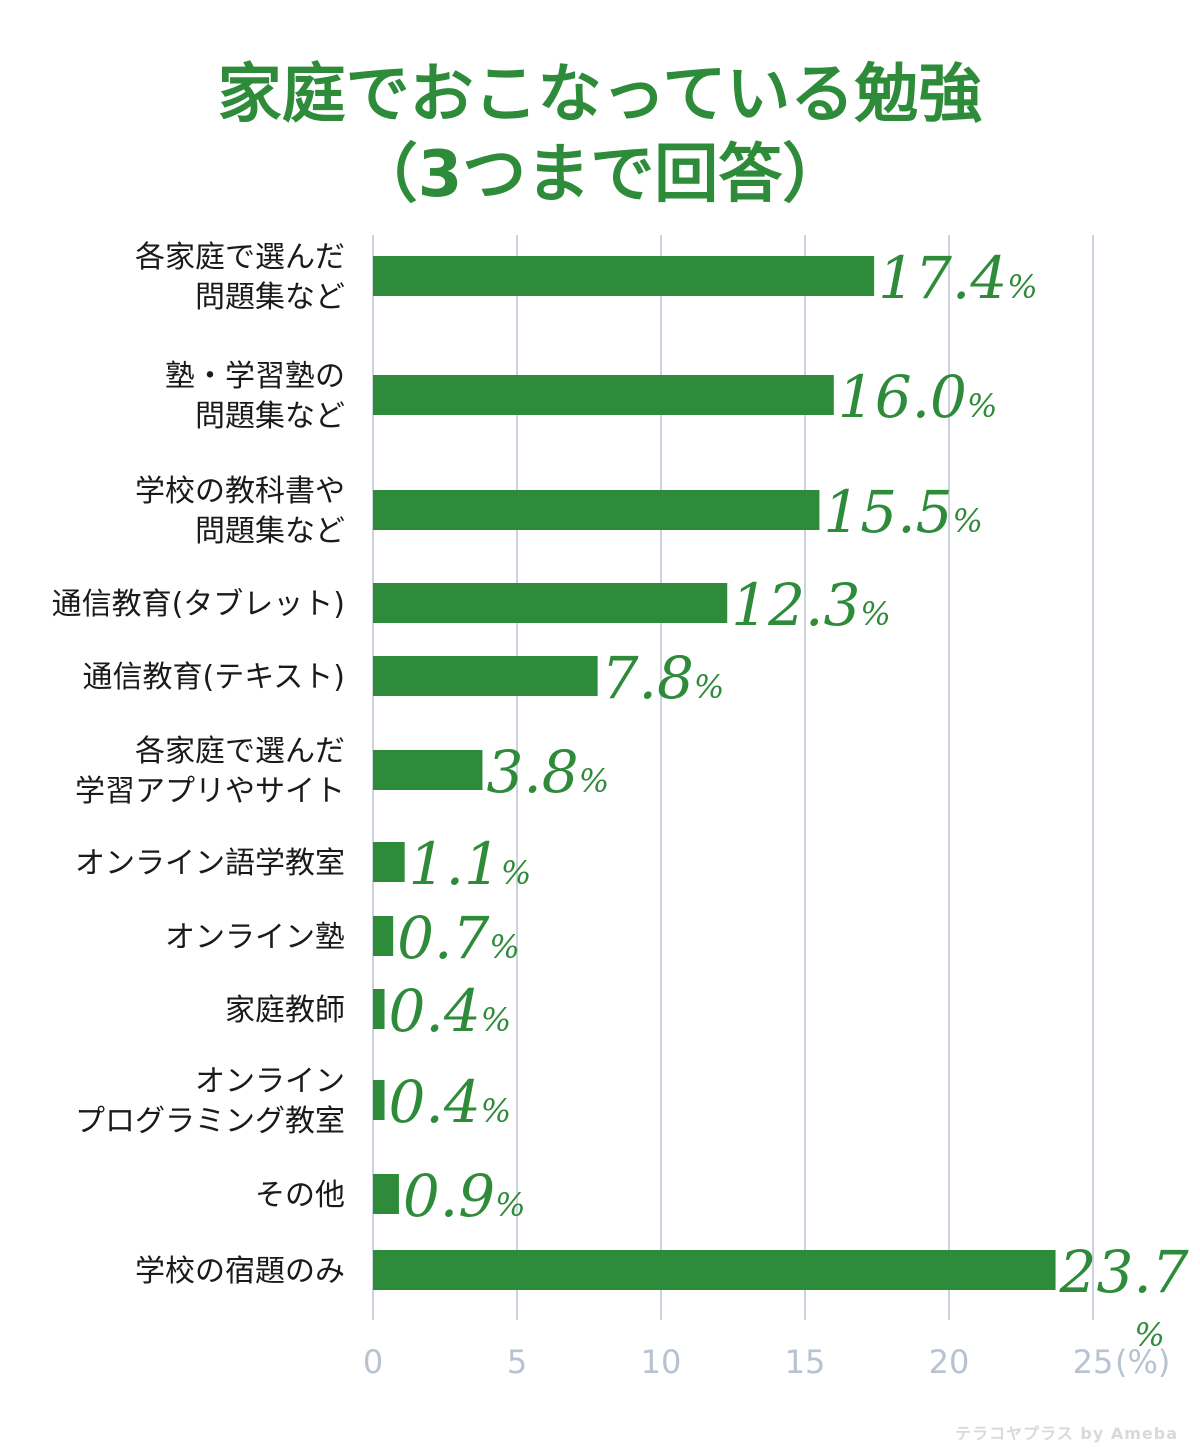 This screenshot has height=1450, width=1200. I want to click on category-label: 塾・学習塾の問題集など, so click(255, 396).